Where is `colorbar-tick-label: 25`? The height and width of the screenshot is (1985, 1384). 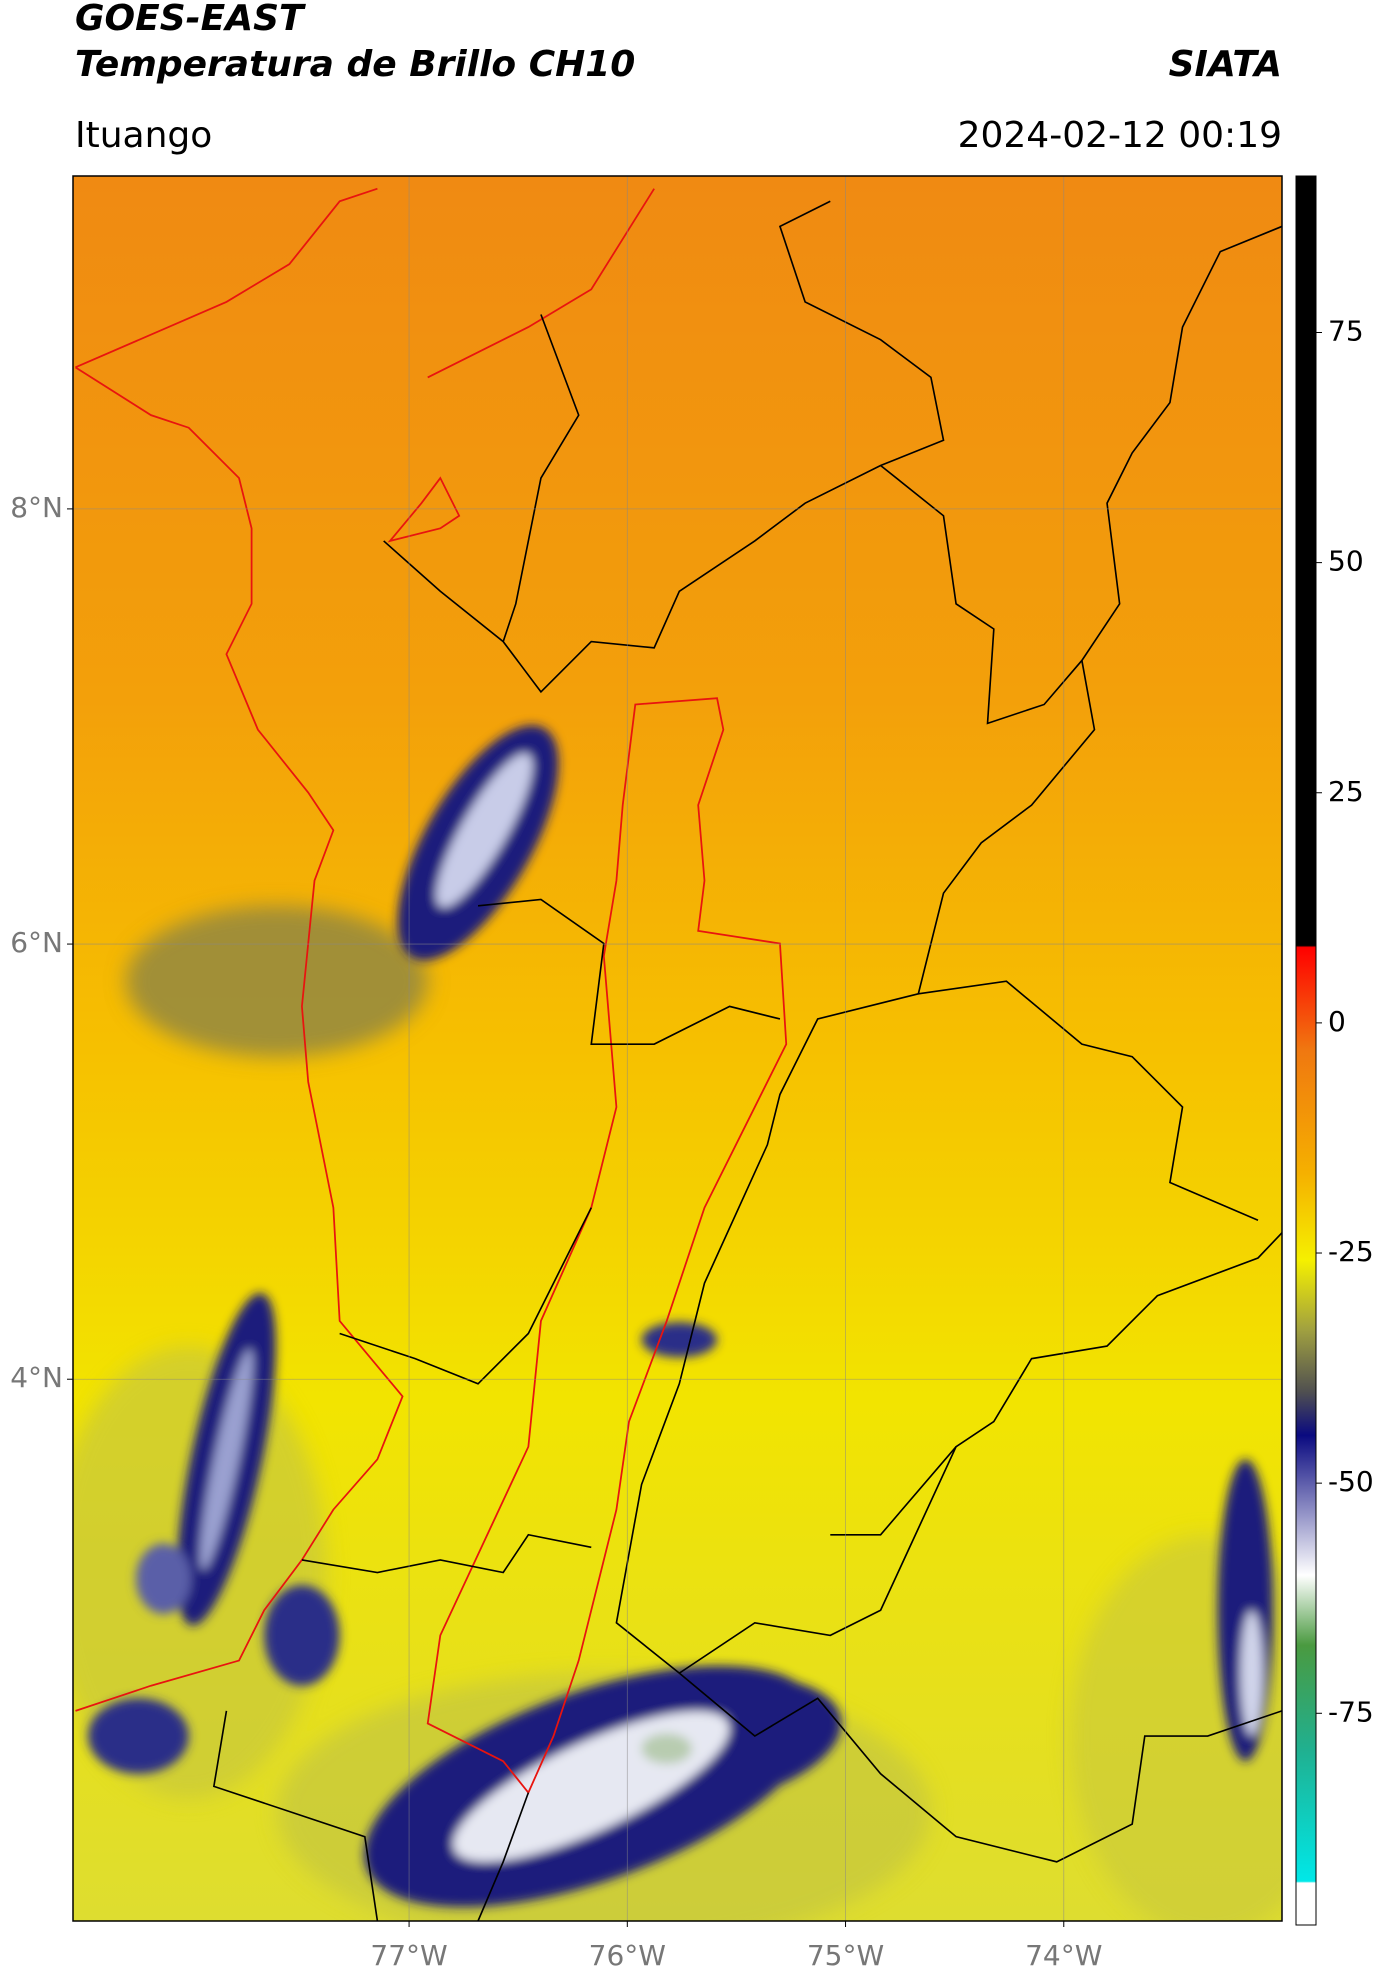 colorbar-tick-label: 25 is located at coordinates (1346, 791).